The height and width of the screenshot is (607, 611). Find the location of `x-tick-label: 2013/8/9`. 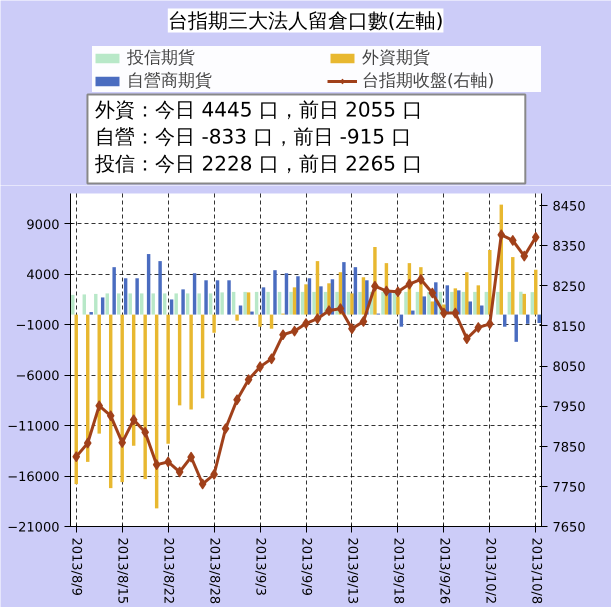

x-tick-label: 2013/8/9 is located at coordinates (76, 567).